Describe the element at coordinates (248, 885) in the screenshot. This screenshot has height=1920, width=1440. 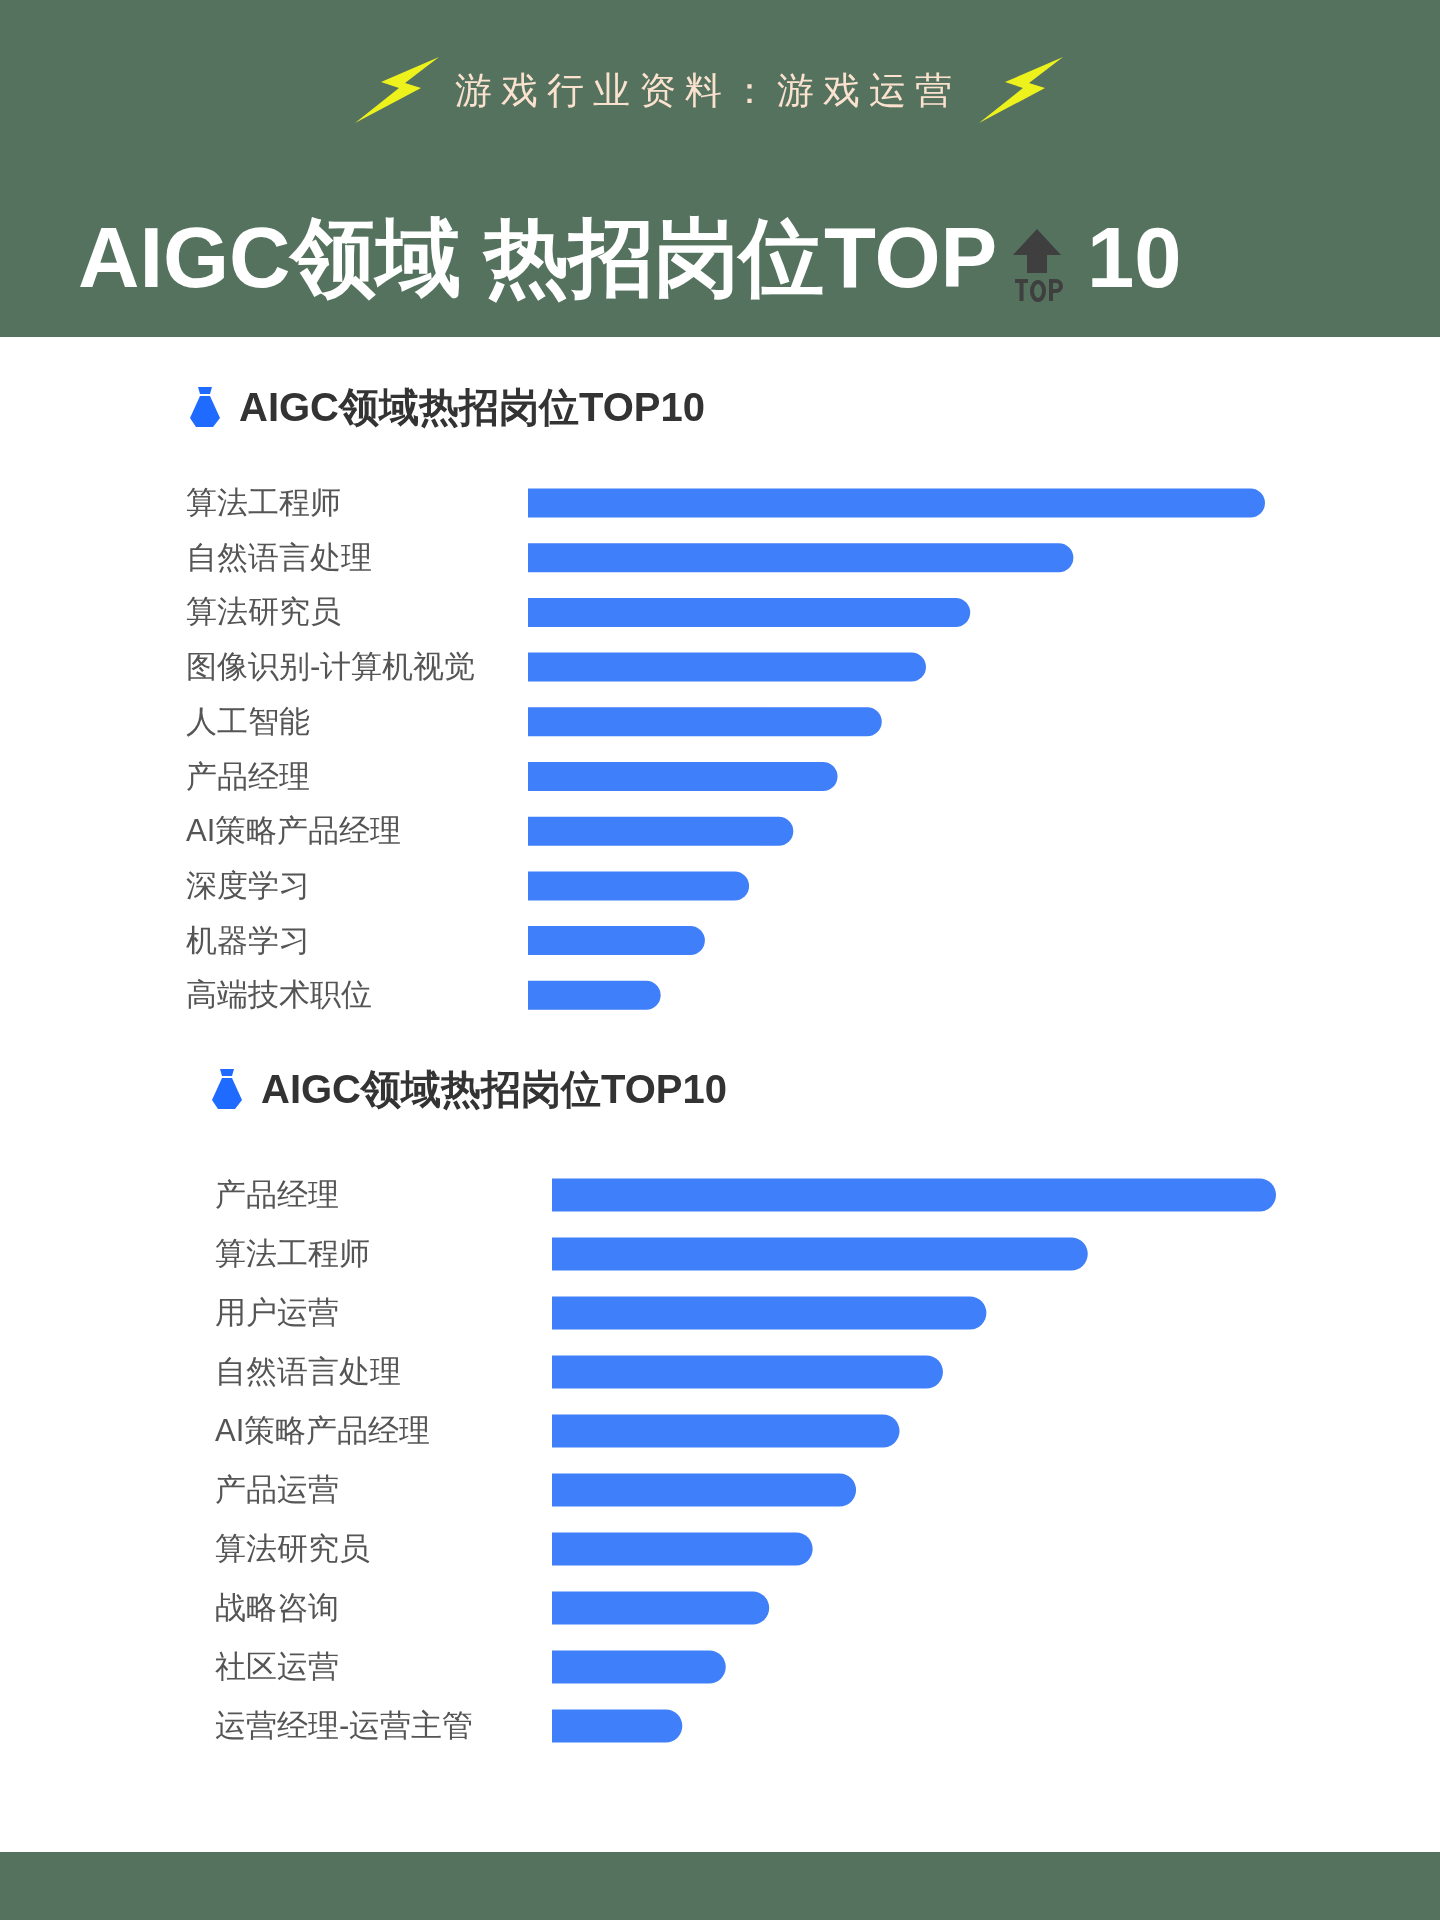
I see `y-tick-label: 深度学习` at that location.